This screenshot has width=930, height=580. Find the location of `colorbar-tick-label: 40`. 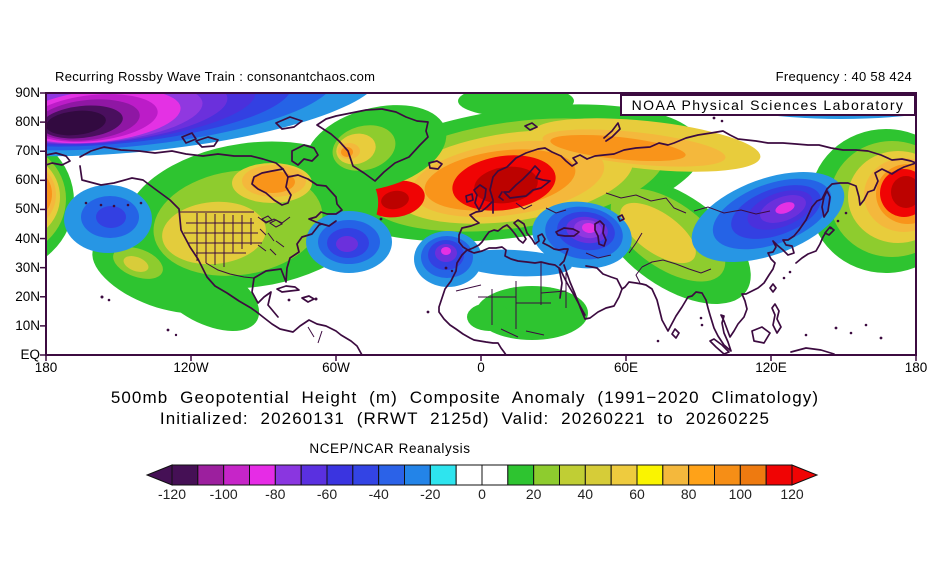

colorbar-tick-label: 40 is located at coordinates (585, 494).